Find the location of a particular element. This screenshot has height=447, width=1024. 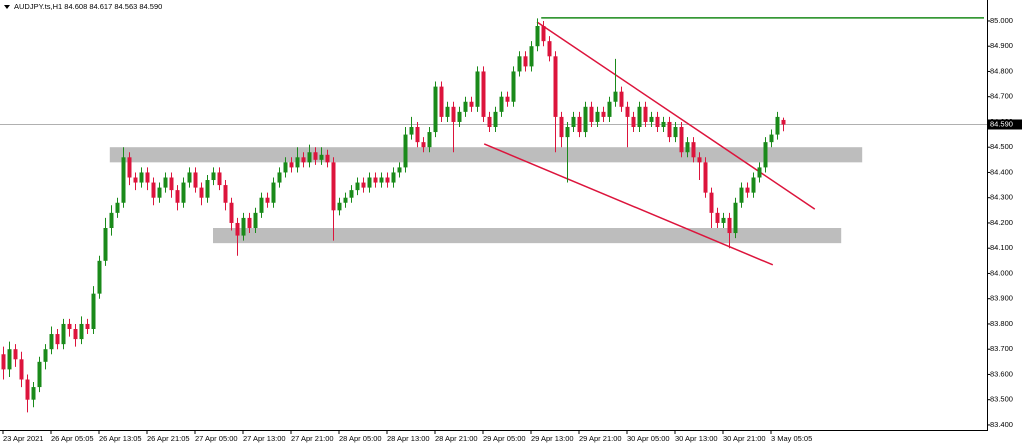

x-tick-label: 30 Apr 13:00 is located at coordinates (696, 438).